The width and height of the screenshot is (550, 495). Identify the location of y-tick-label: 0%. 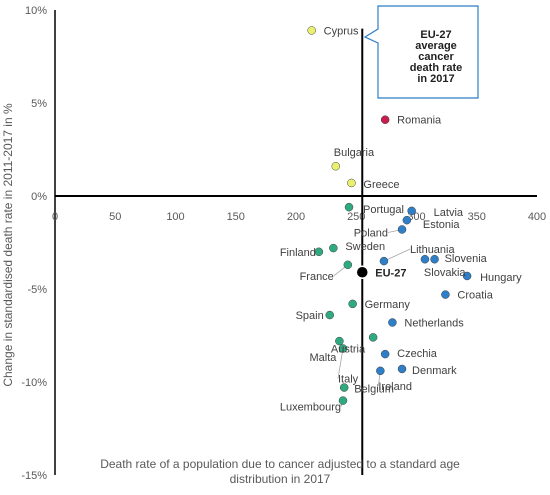
(39, 197).